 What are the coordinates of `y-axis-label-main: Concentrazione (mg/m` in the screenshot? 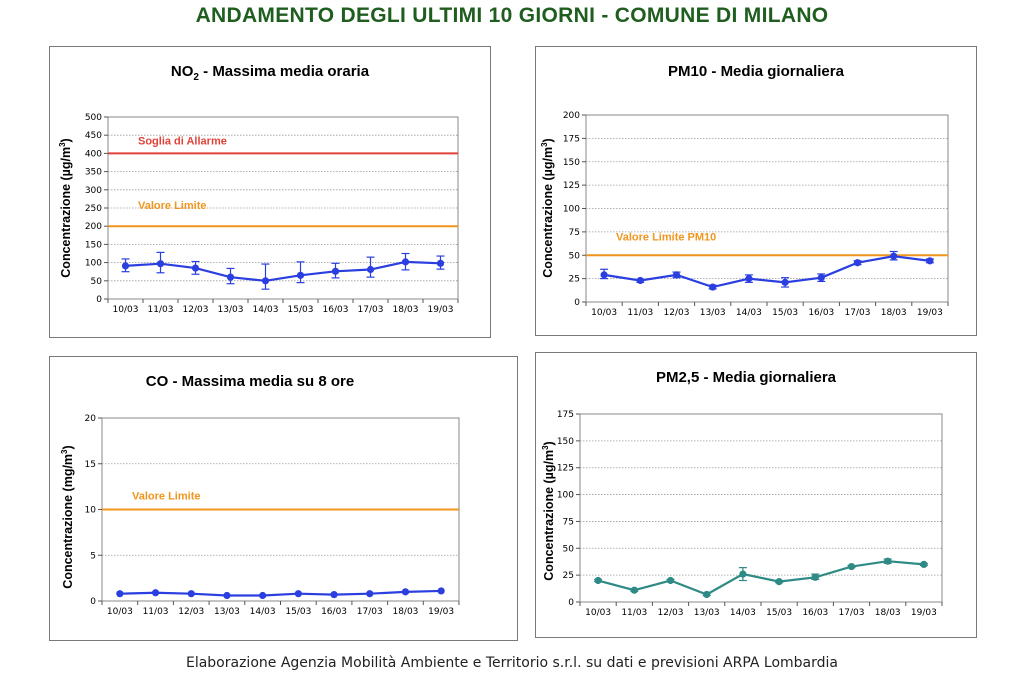 It's located at (68, 521).